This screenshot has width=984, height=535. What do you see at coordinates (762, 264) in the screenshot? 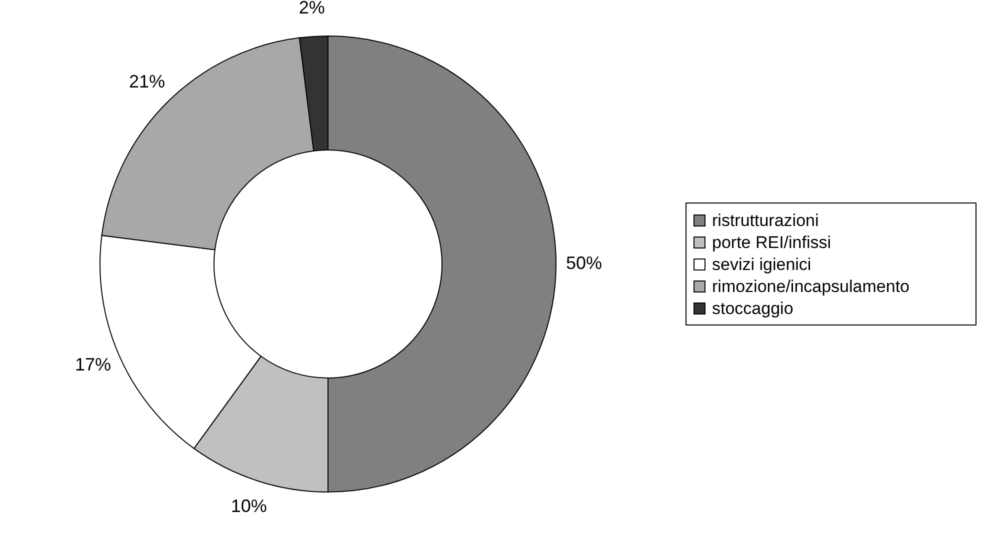
I see `legend-label: sevizi igienici` at bounding box center [762, 264].